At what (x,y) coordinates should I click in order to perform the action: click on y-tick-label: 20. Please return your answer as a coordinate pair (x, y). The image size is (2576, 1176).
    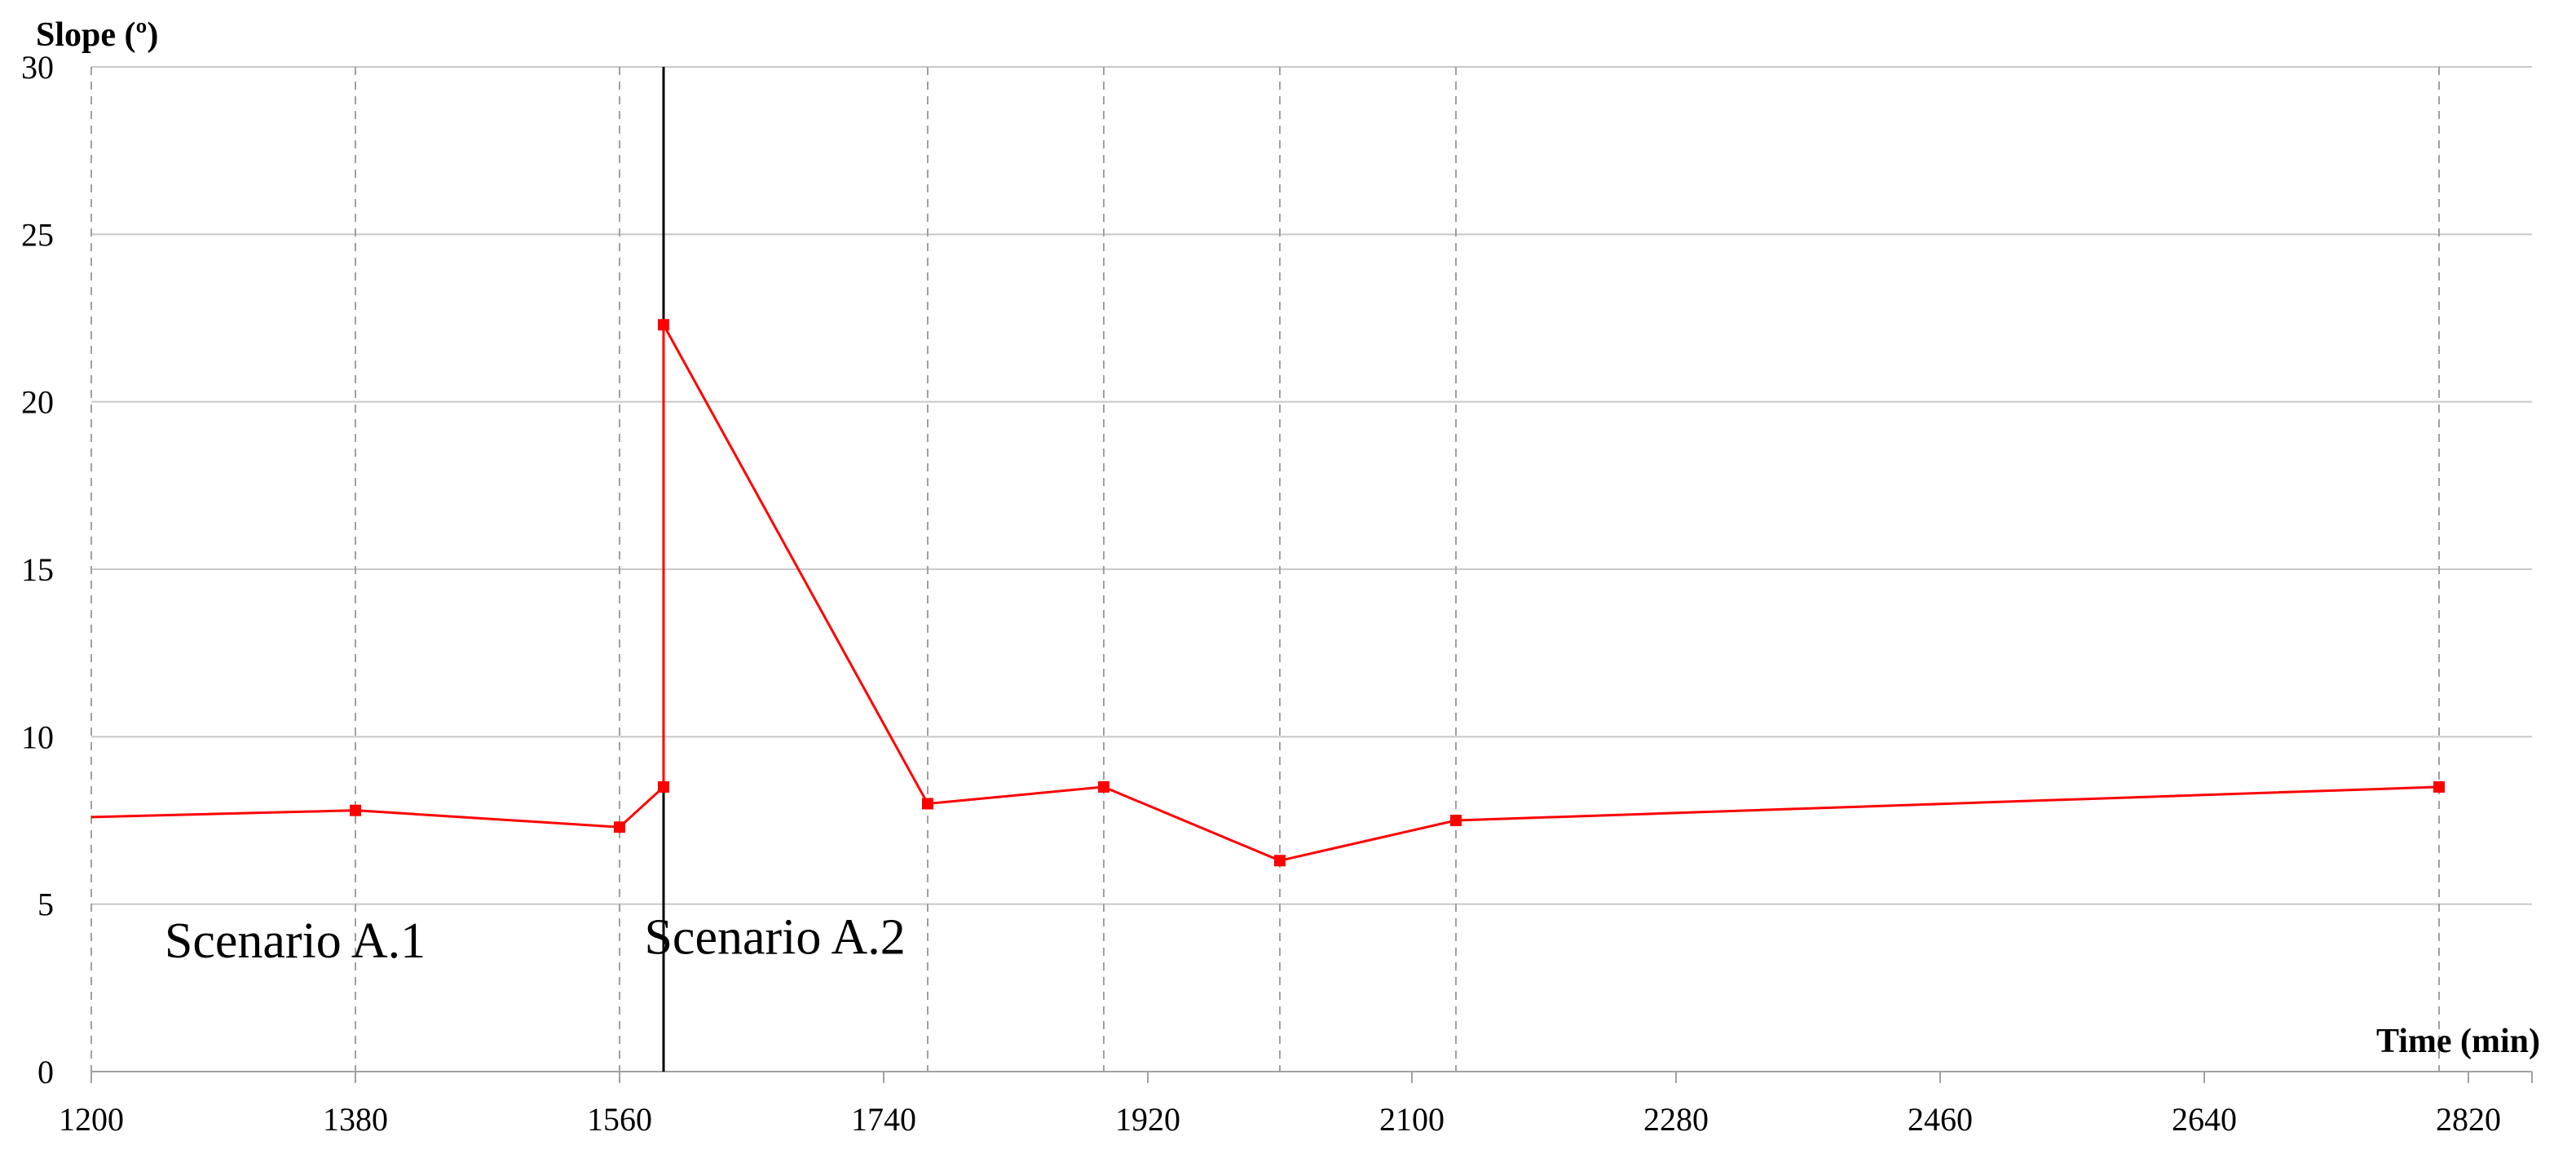
    Looking at the image, I should click on (37, 402).